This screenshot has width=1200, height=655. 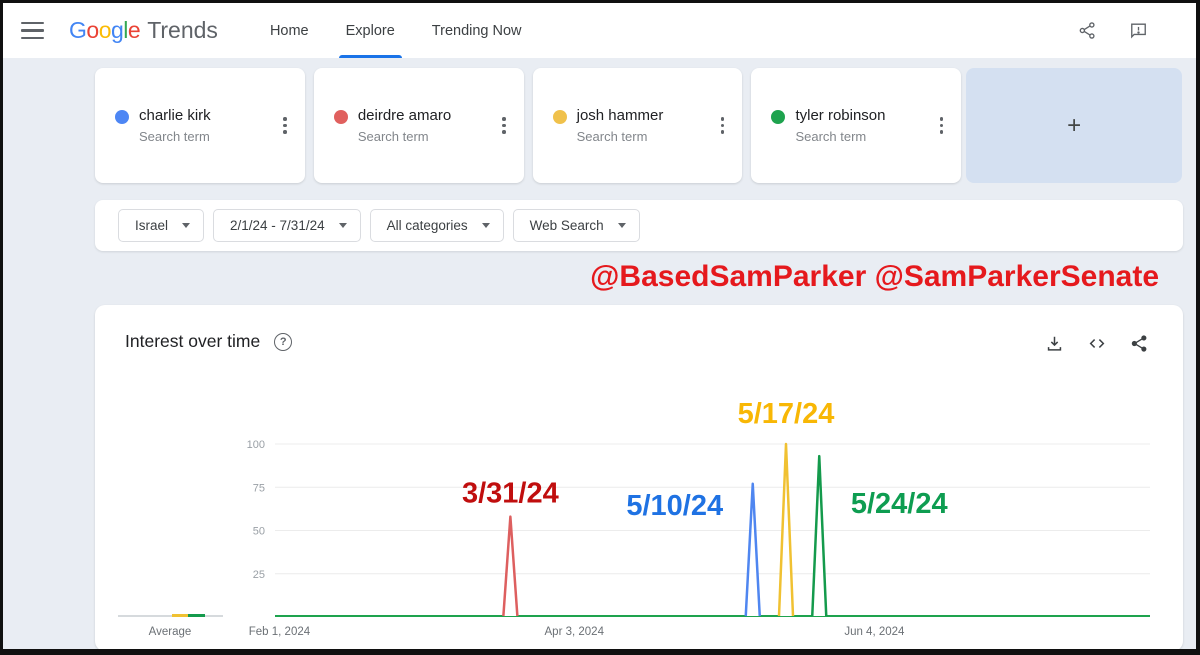 I want to click on search-type-filter-dropdown: Web Search, so click(x=576, y=225).